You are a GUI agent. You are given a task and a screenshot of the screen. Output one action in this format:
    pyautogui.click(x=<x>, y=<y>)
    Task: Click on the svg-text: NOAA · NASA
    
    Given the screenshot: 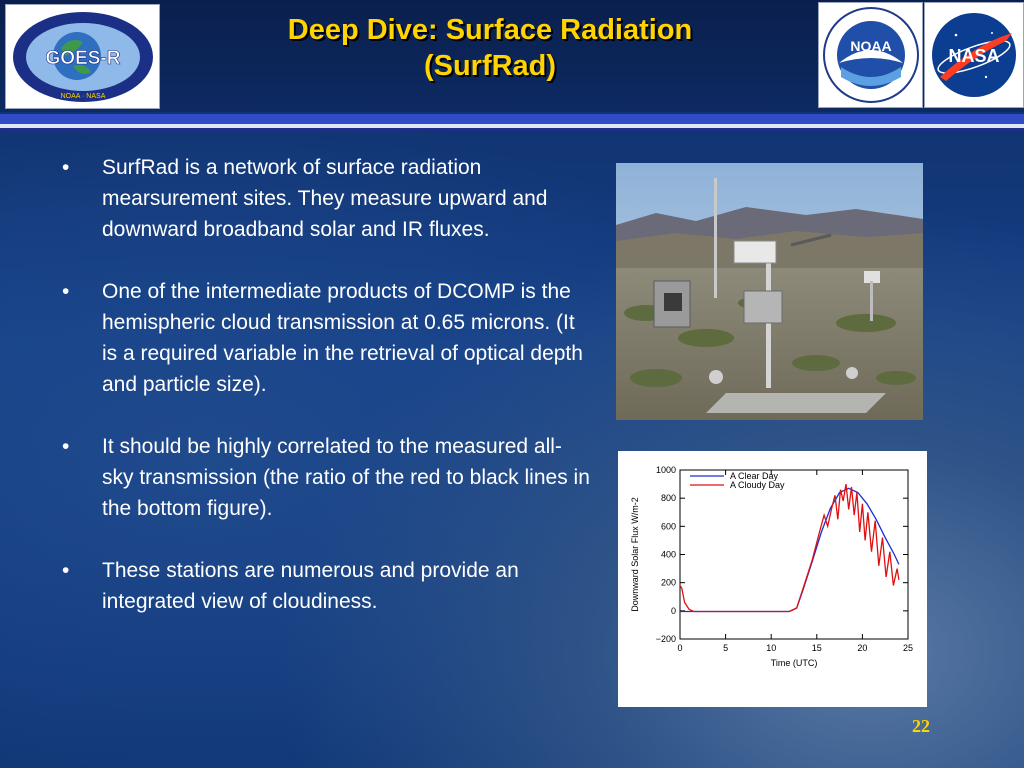 What is the action you would take?
    pyautogui.click(x=82, y=96)
    